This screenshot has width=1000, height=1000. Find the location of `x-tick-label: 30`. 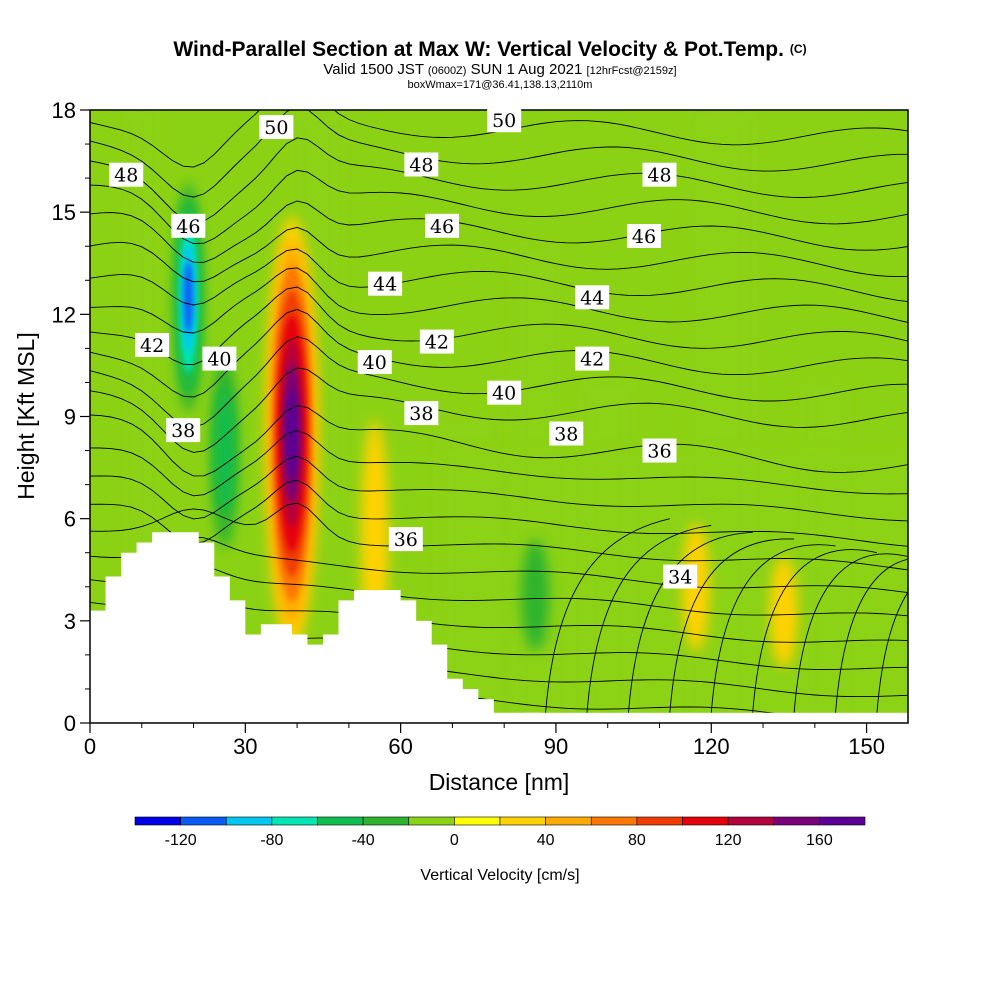

x-tick-label: 30 is located at coordinates (245, 746).